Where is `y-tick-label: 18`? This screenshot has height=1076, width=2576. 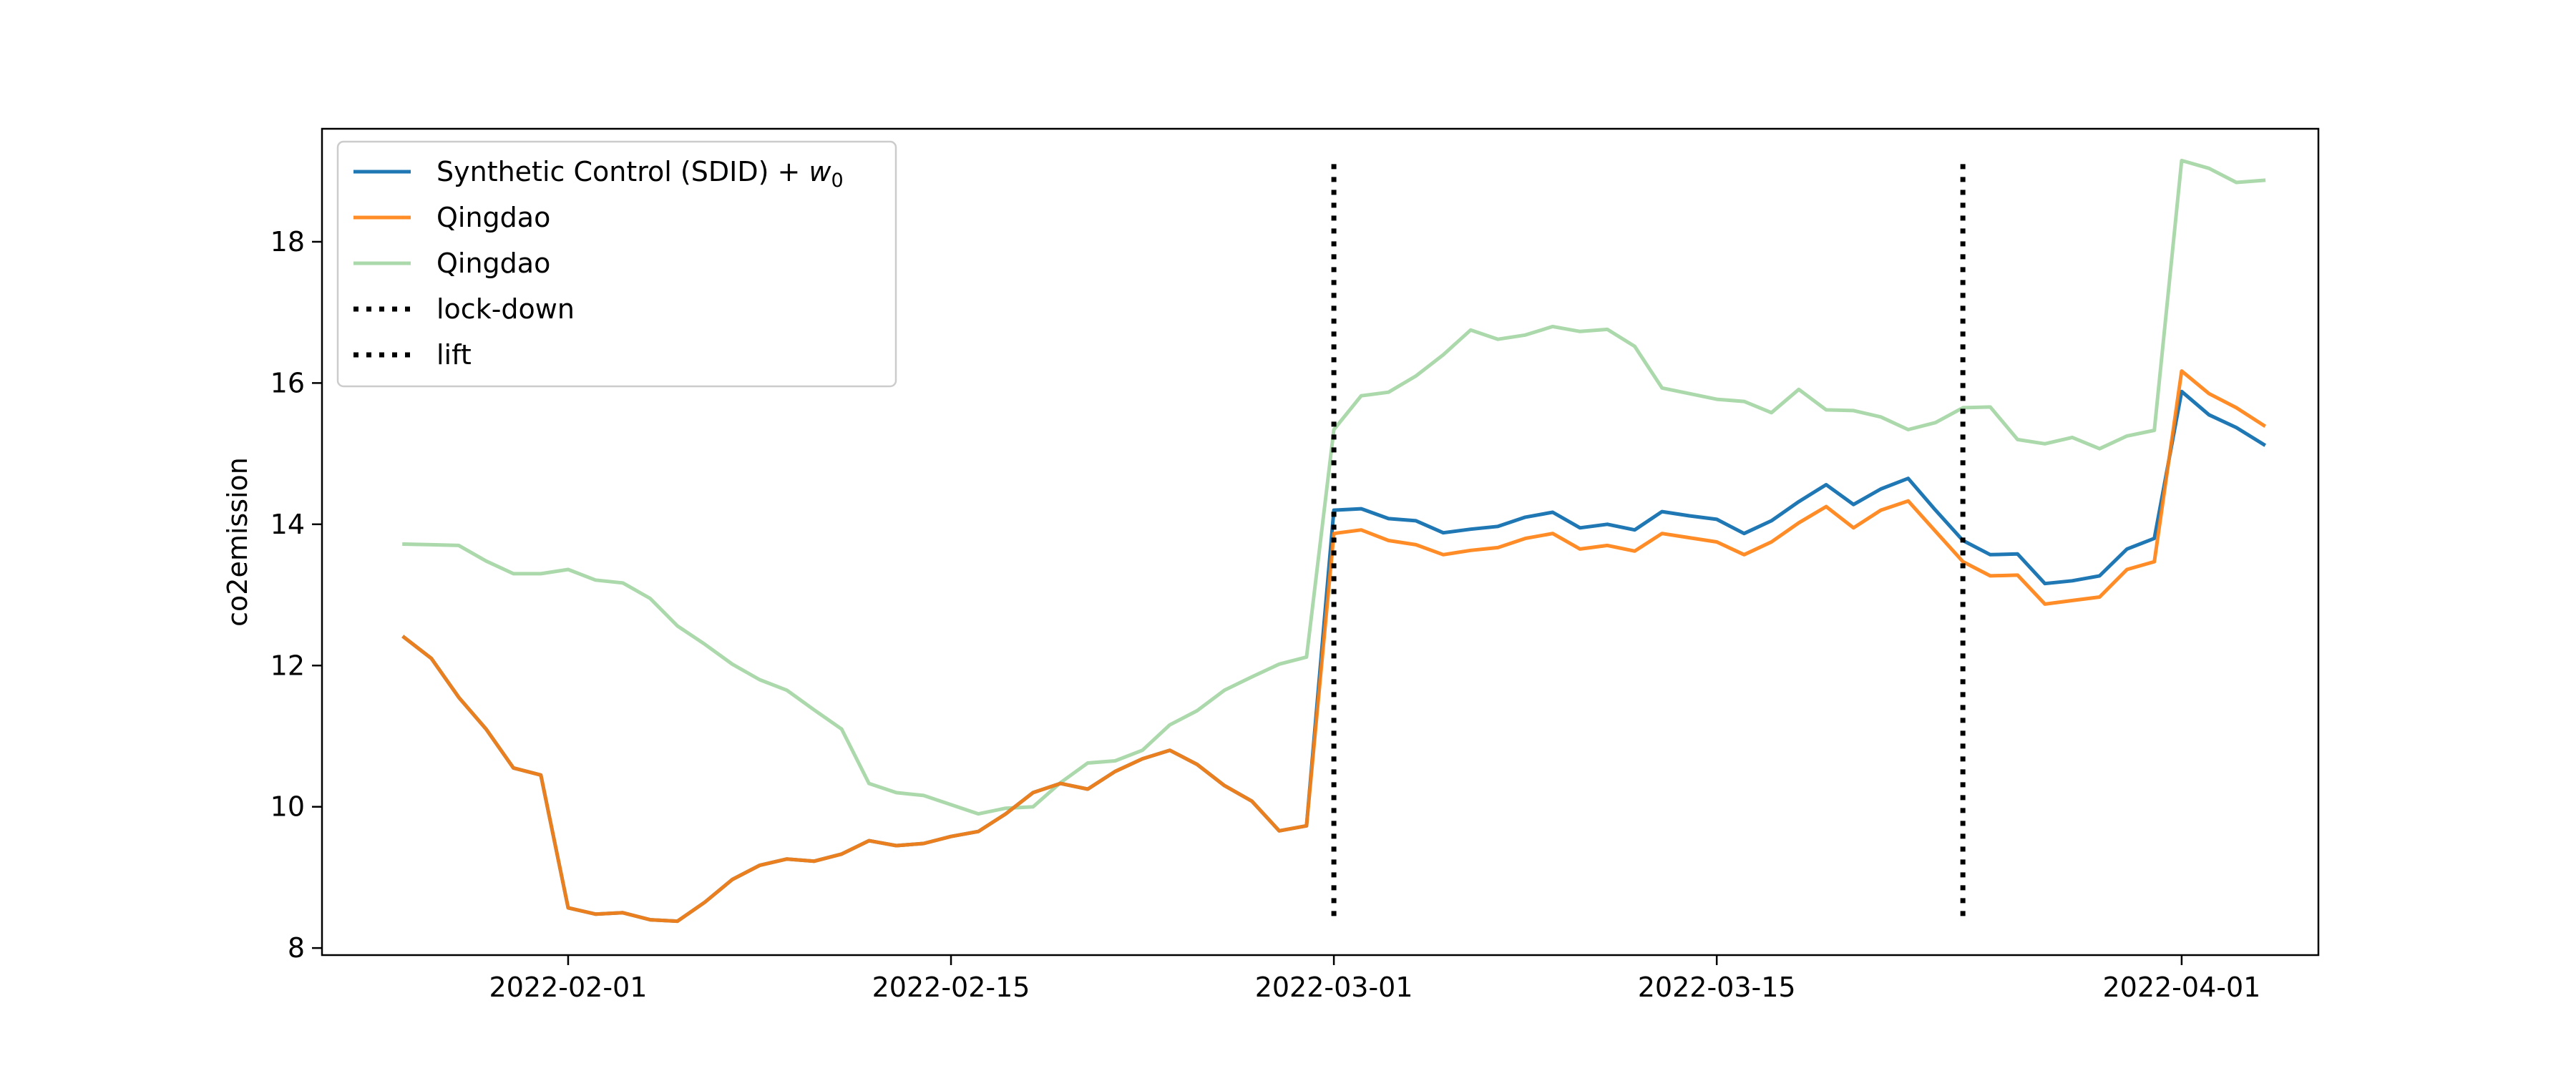
y-tick-label: 18 is located at coordinates (287, 242).